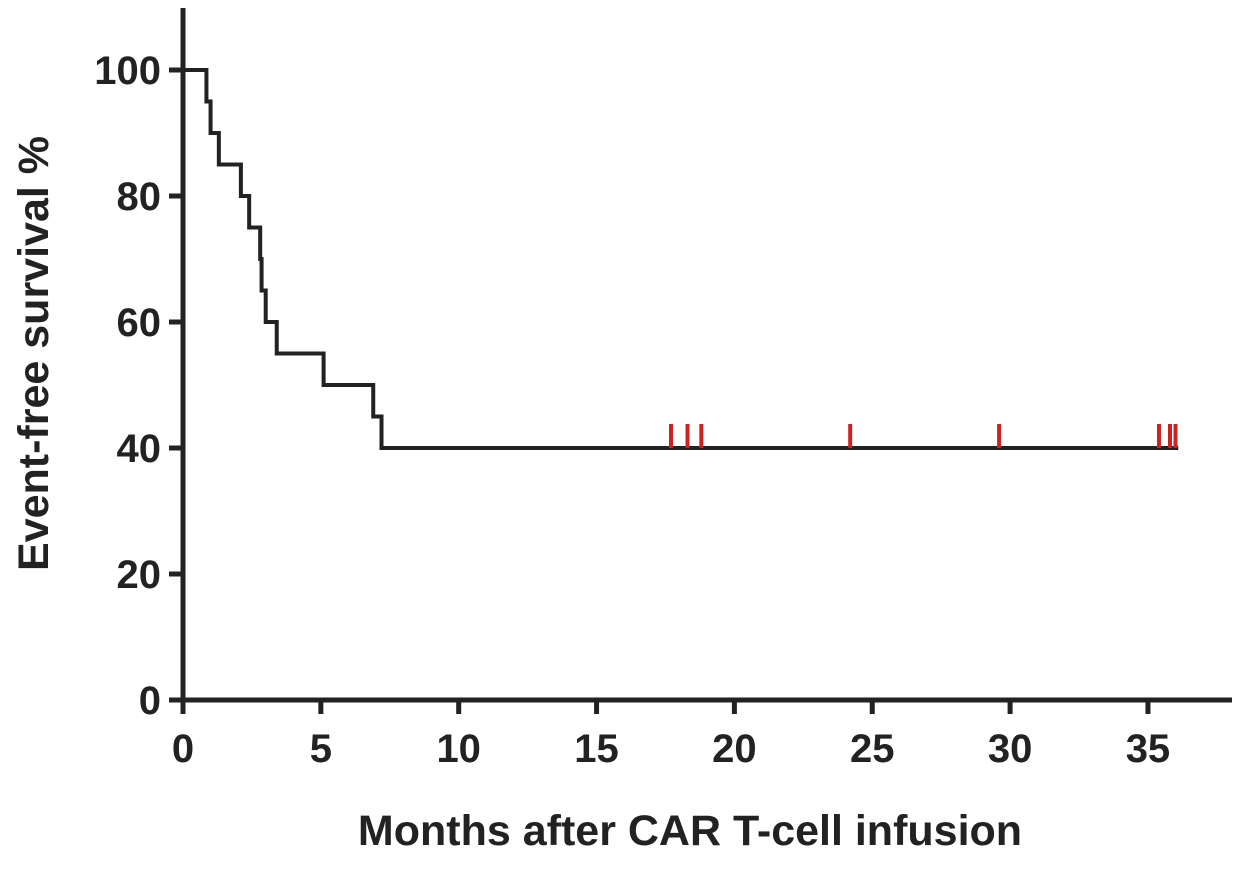  I want to click on y-tick-label: 100, so click(127, 71).